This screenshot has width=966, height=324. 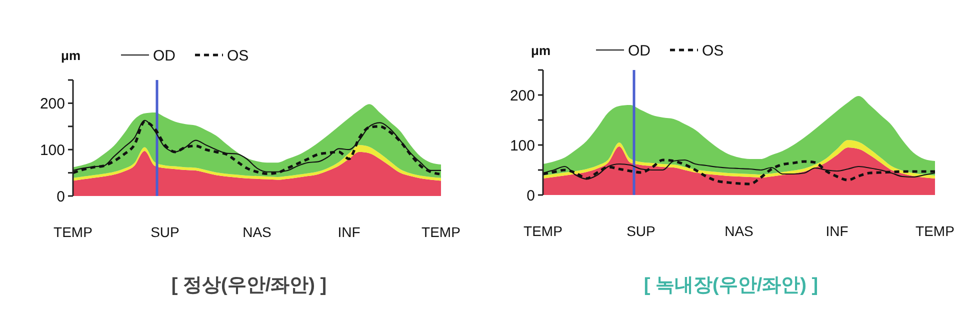 I want to click on text: [ 녹내장(우안/좌안) ], so click(x=731, y=285).